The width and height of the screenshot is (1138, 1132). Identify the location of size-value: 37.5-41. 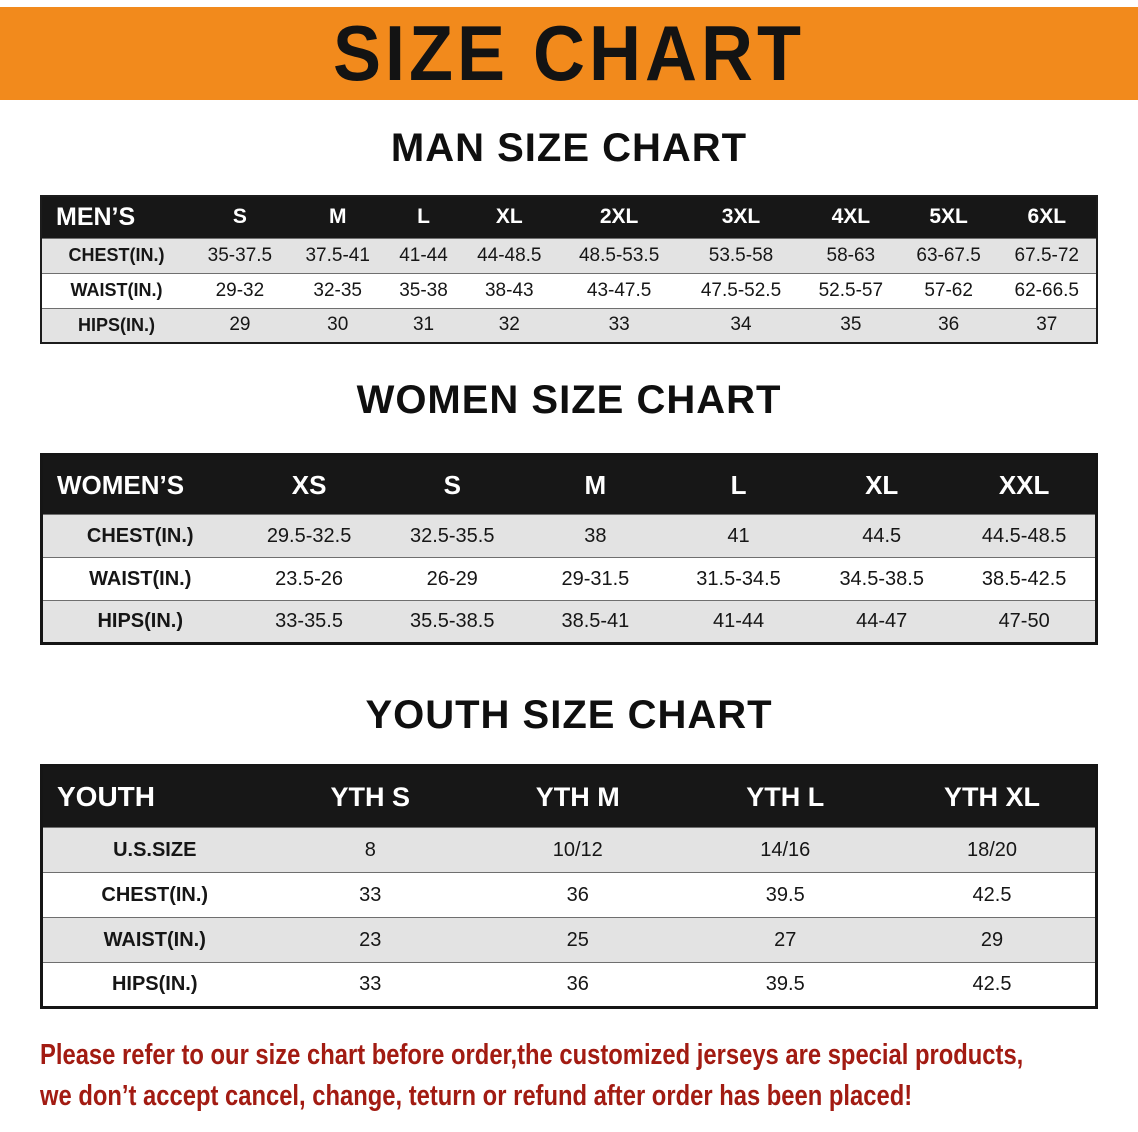
(337, 255).